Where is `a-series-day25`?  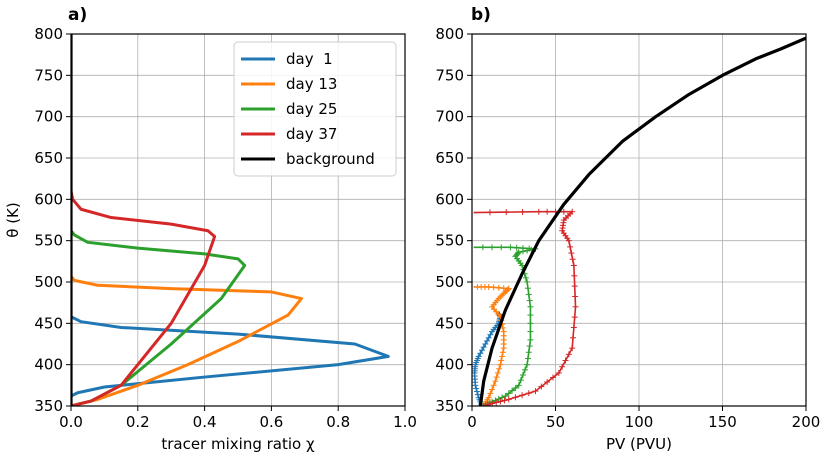
a-series-day25 is located at coordinates (159, 317).